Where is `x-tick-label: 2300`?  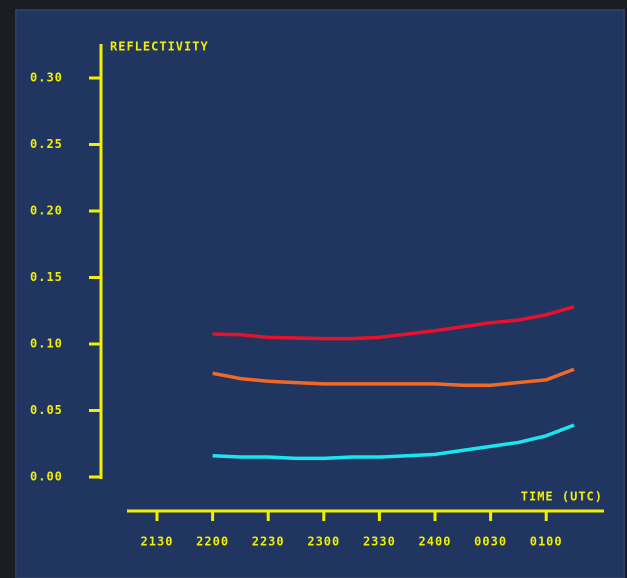
x-tick-label: 2300 is located at coordinates (323, 542).